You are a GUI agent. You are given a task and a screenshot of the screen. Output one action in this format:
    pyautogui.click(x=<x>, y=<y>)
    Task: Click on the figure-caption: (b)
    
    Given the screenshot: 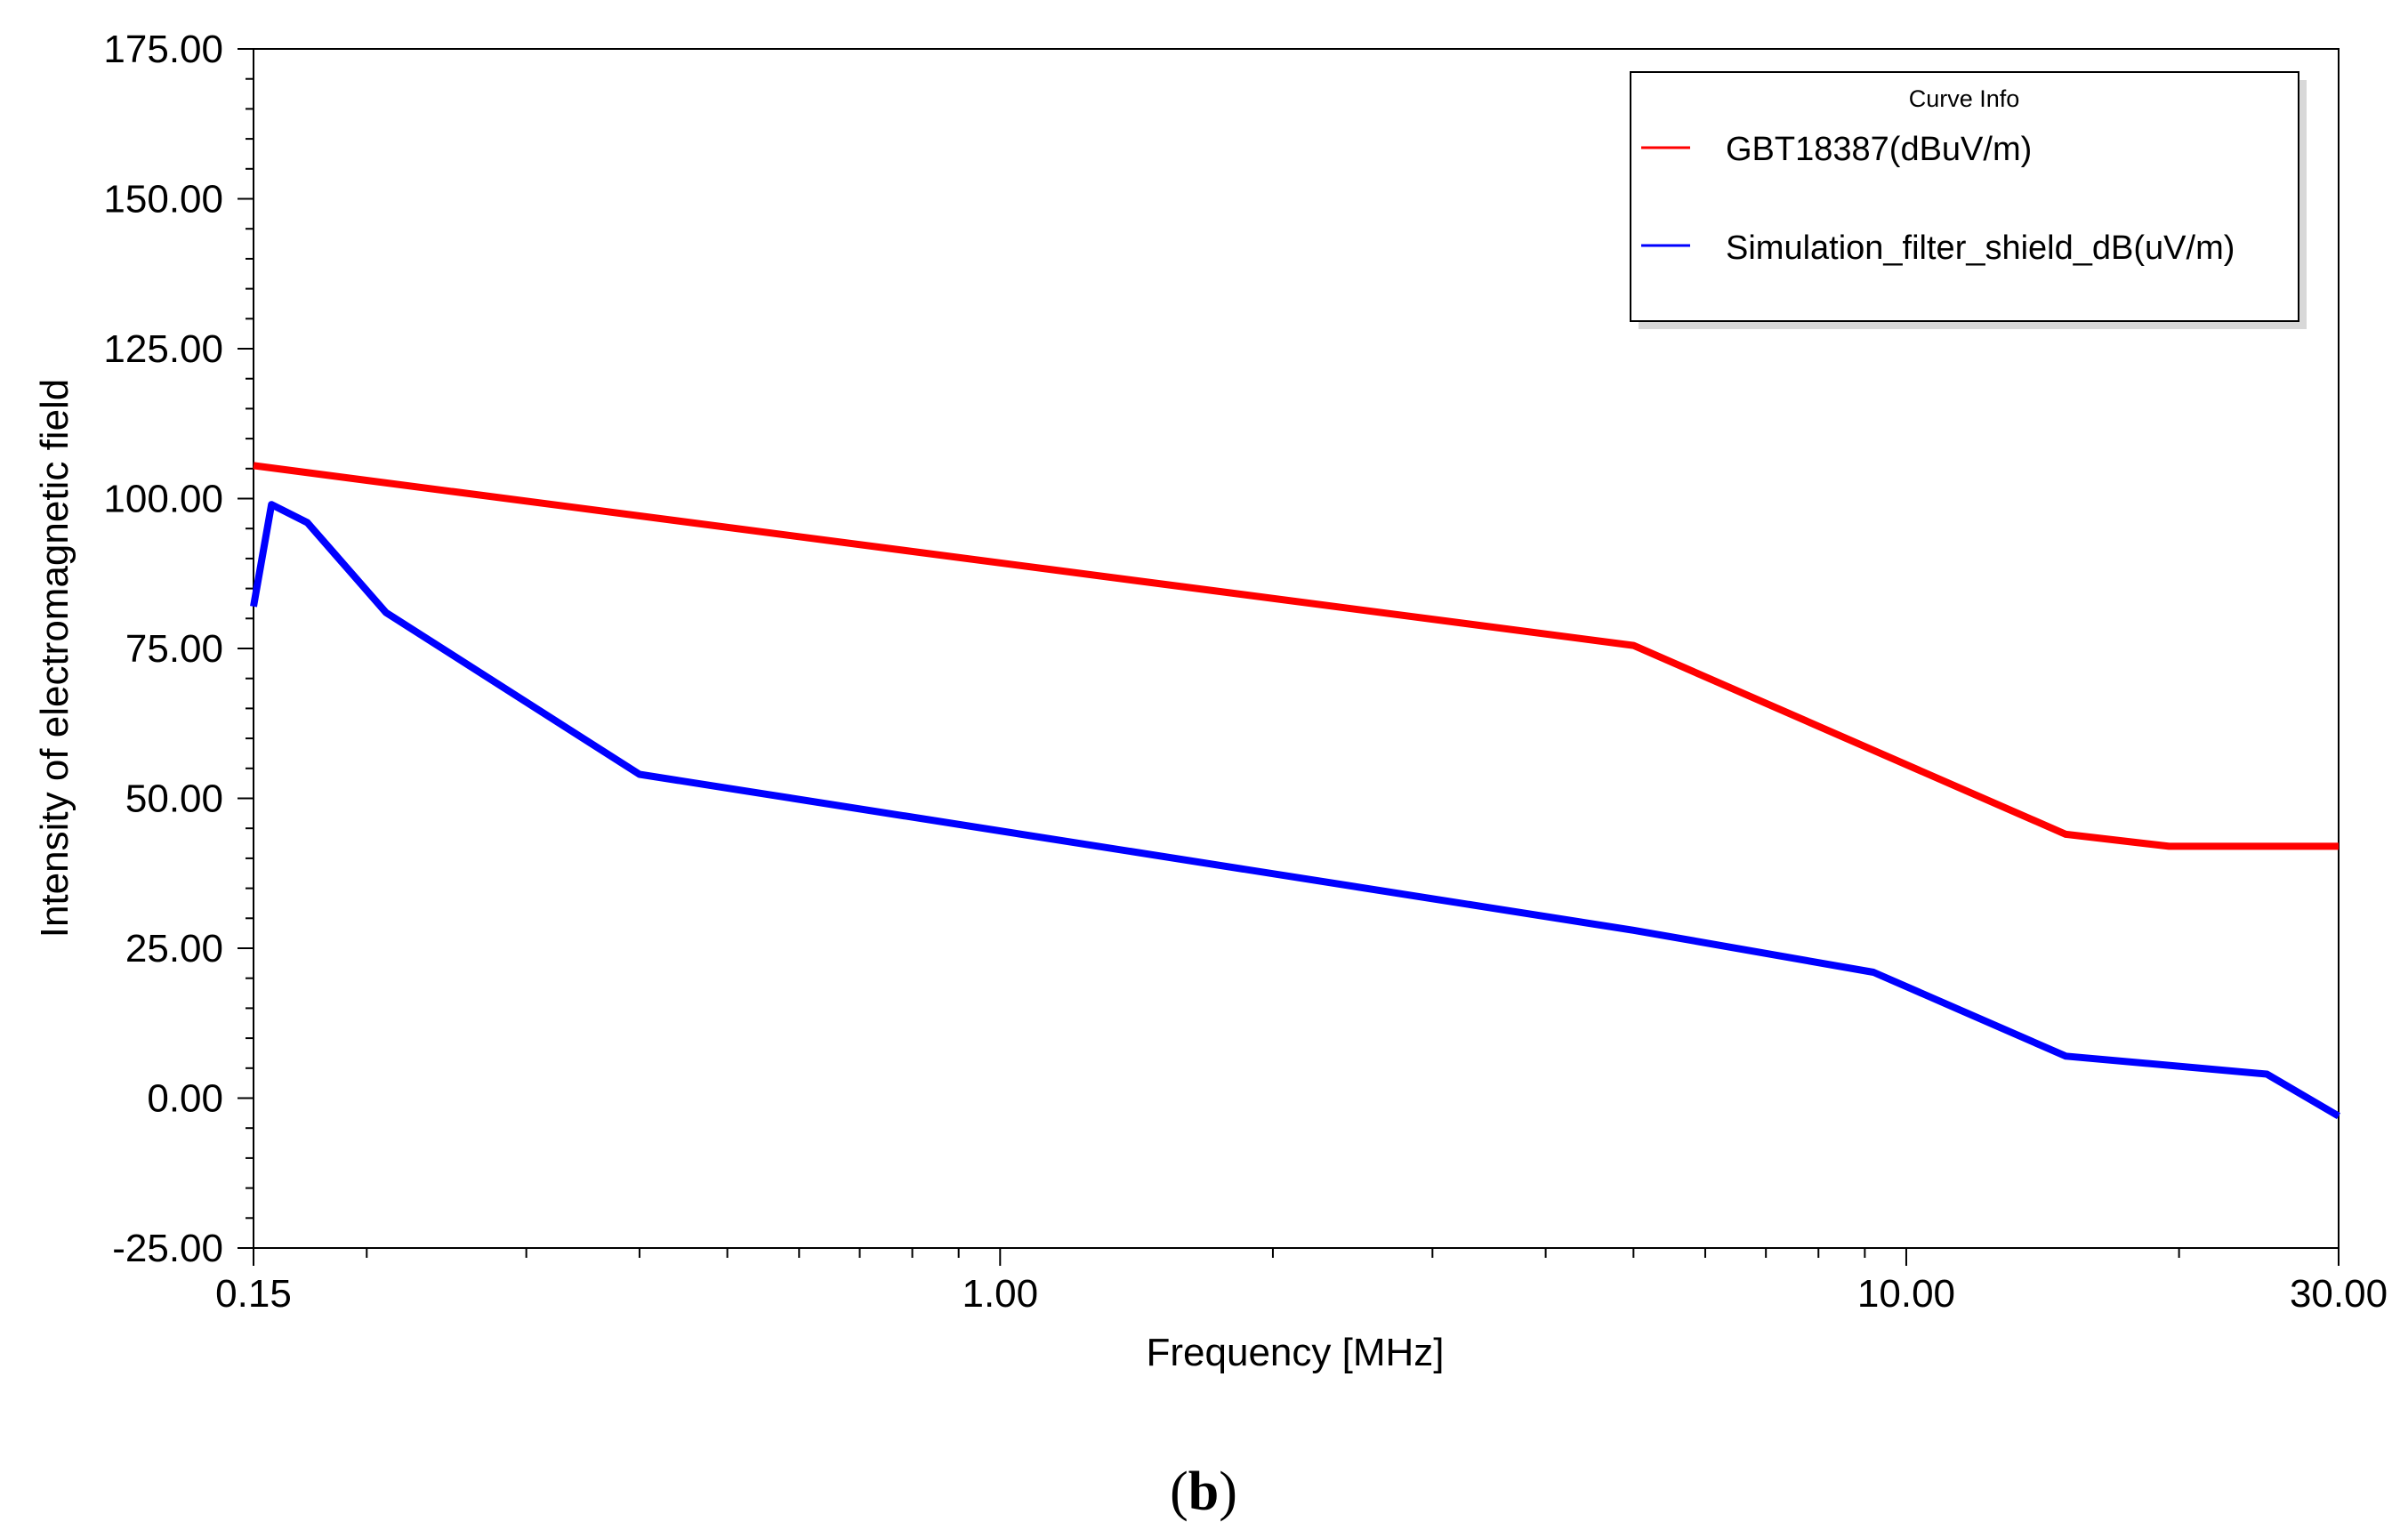 What is the action you would take?
    pyautogui.click(x=1203, y=1492)
    